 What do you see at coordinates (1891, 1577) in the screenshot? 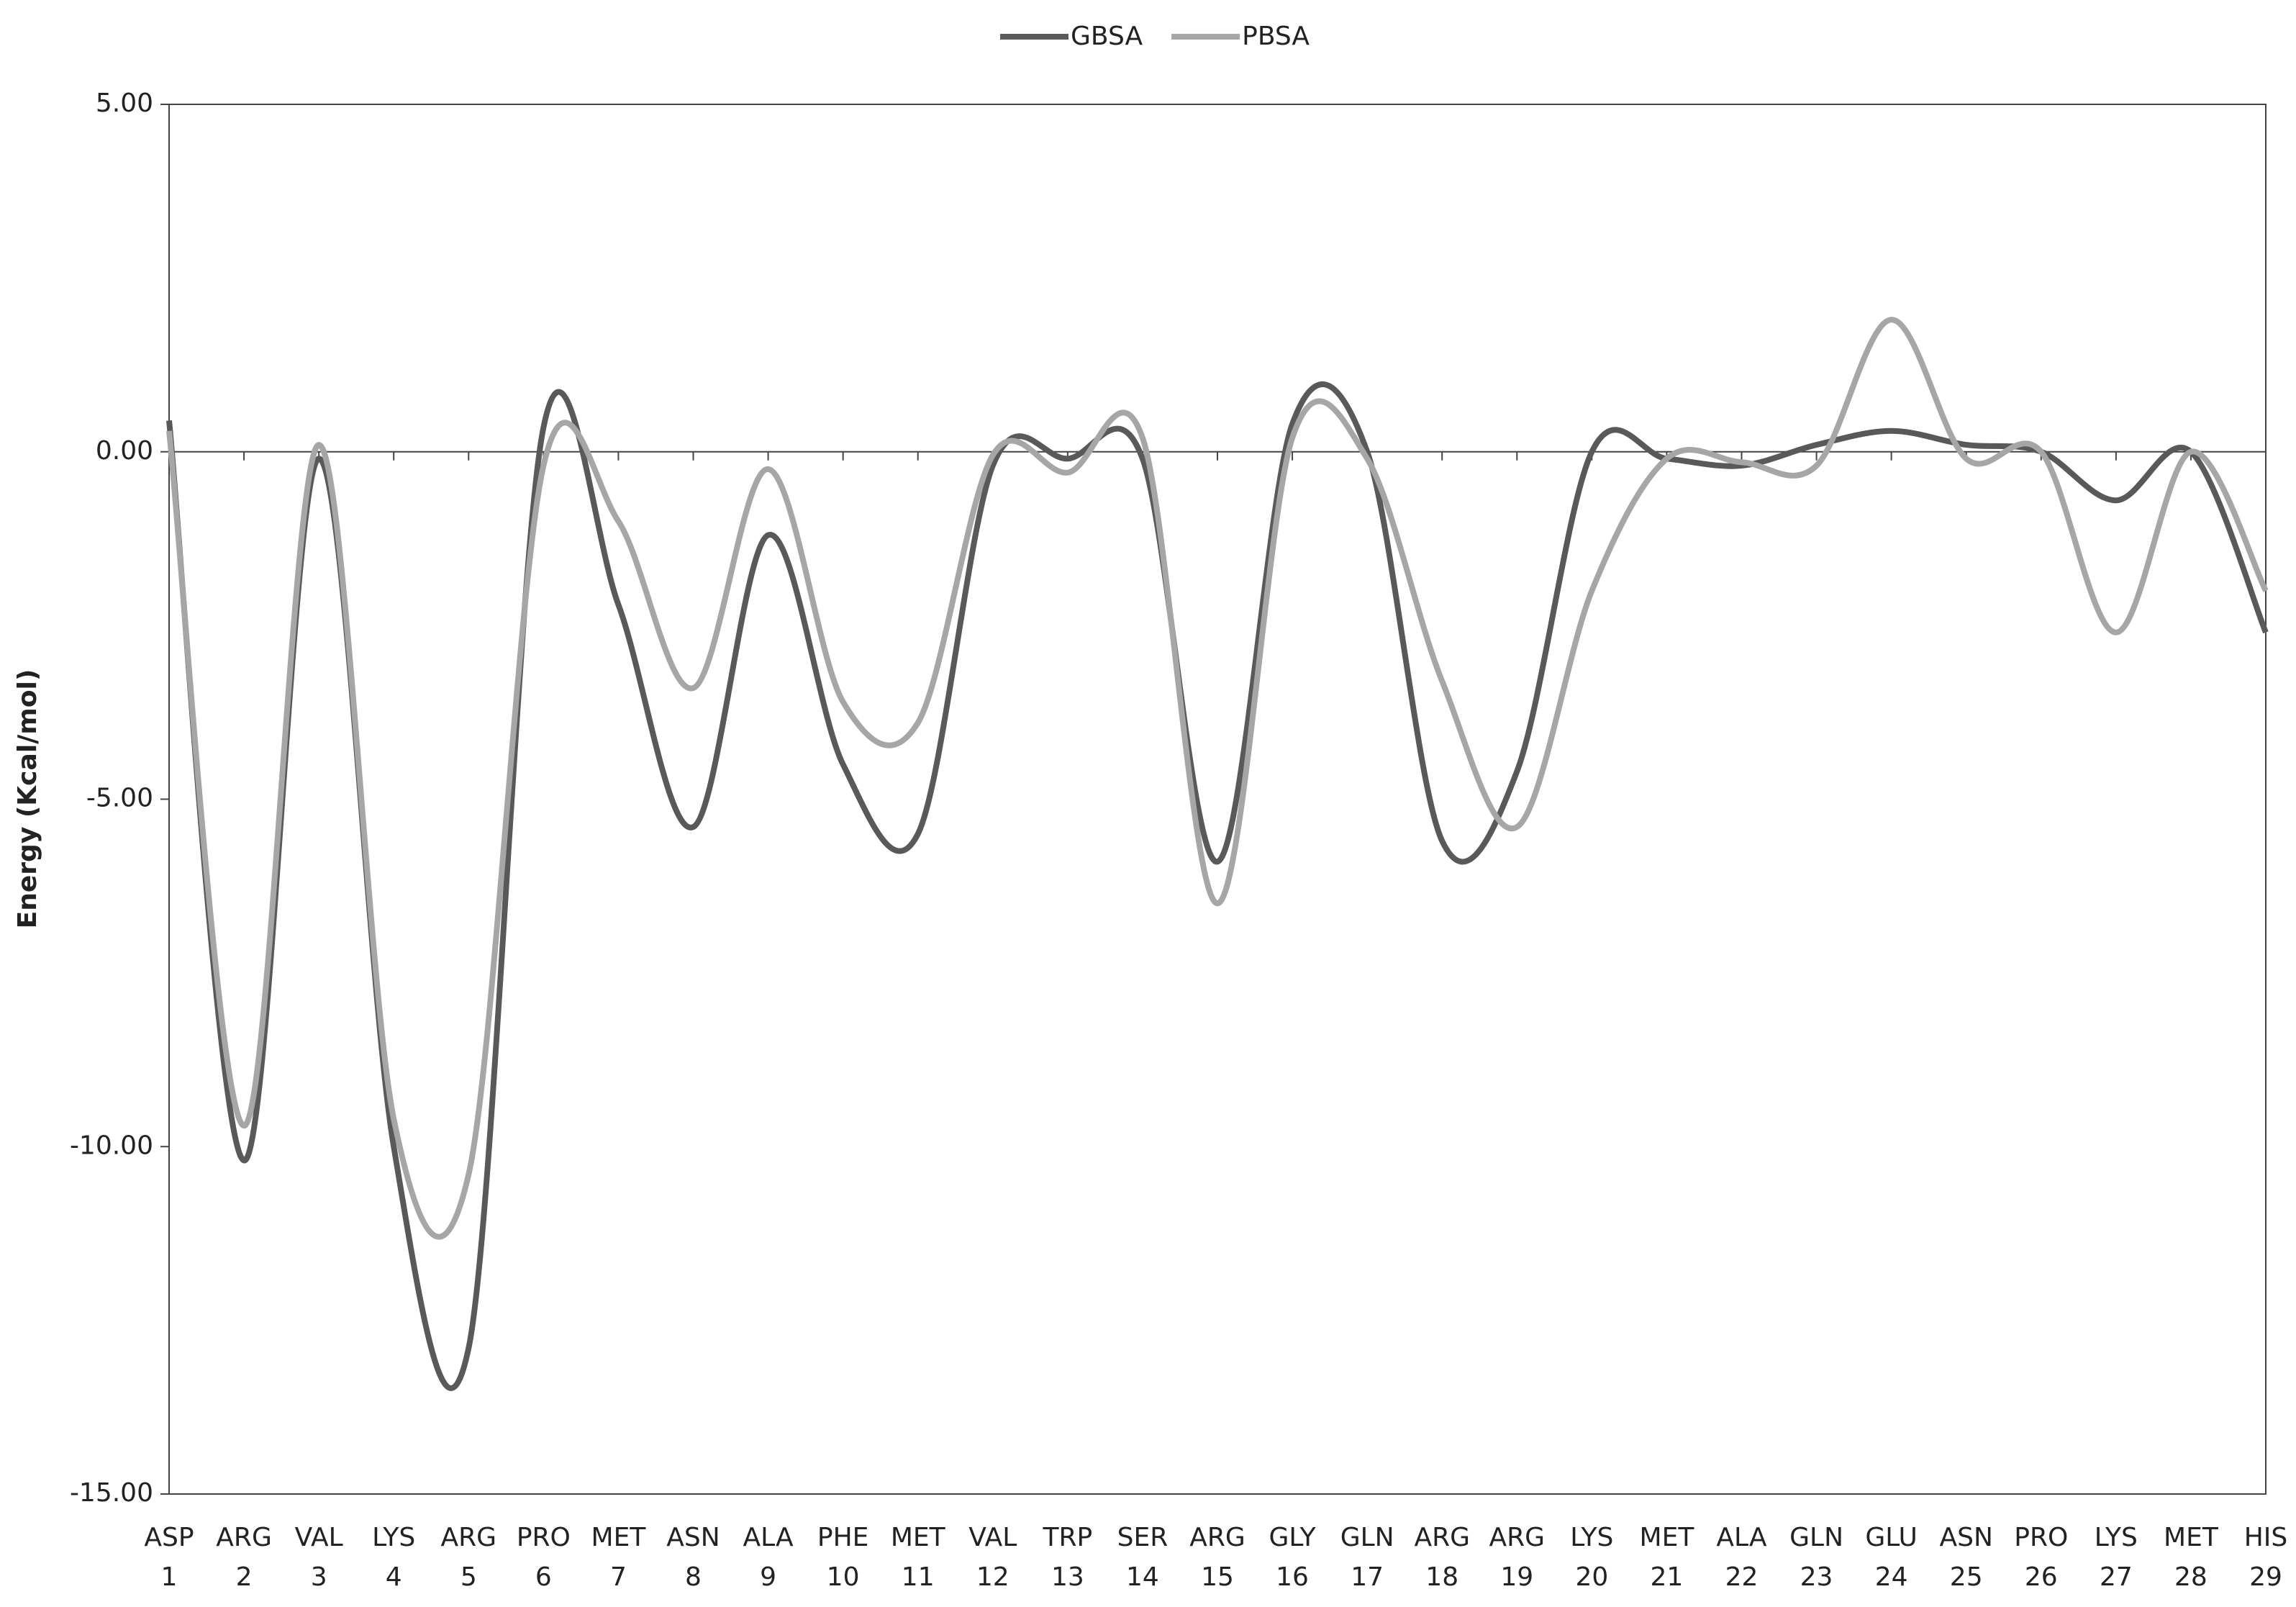
I see `x-tick-label: 24` at bounding box center [1891, 1577].